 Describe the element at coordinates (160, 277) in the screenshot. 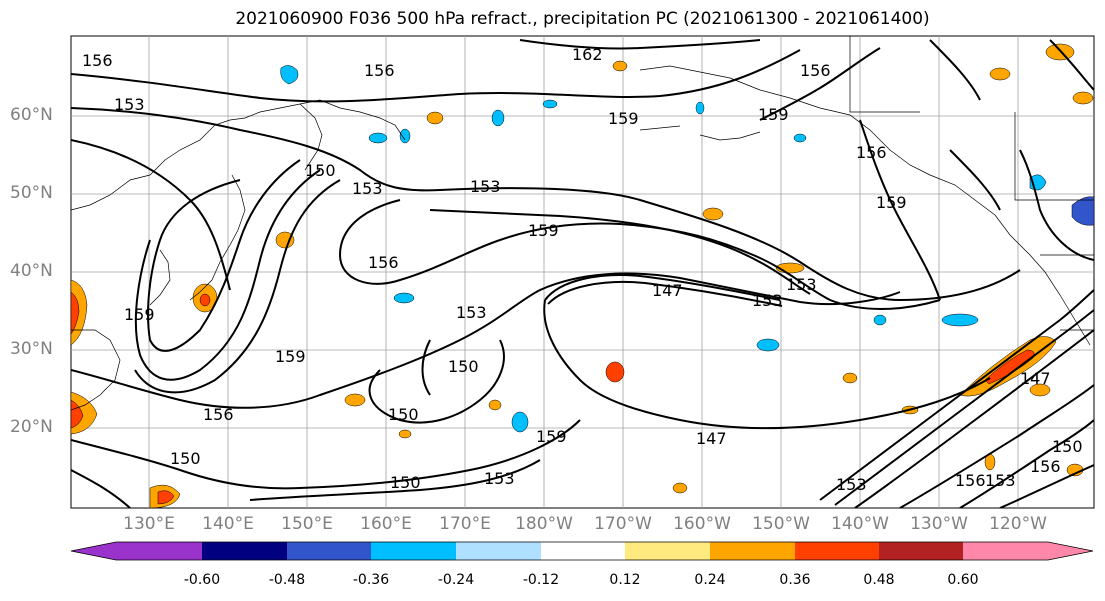

I see `coastline-korea` at that location.